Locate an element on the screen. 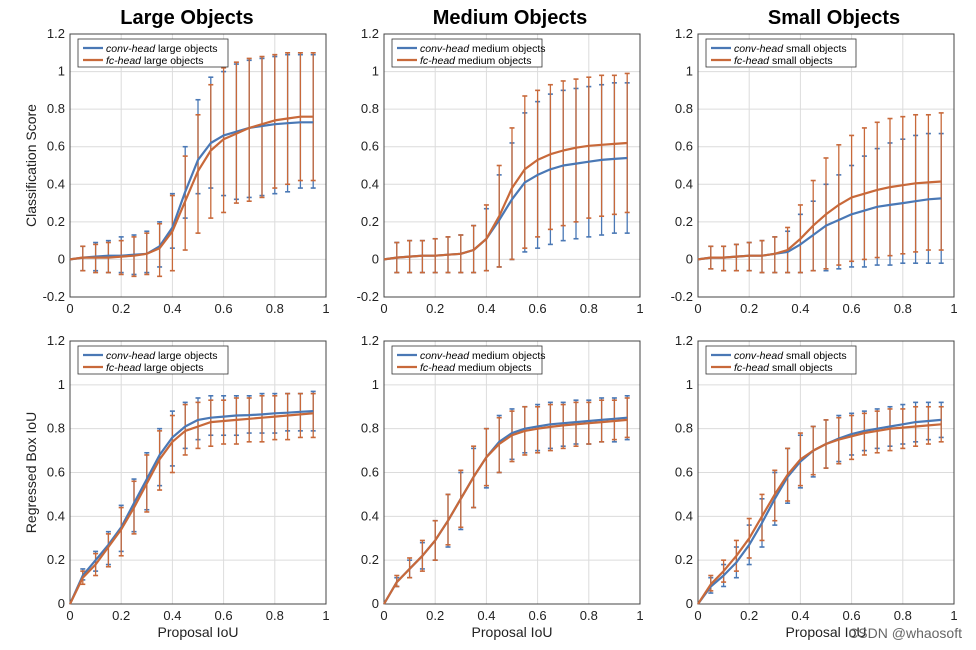 The height and width of the screenshot is (650, 976). column-title-small: Small Objects is located at coordinates (834, 18).